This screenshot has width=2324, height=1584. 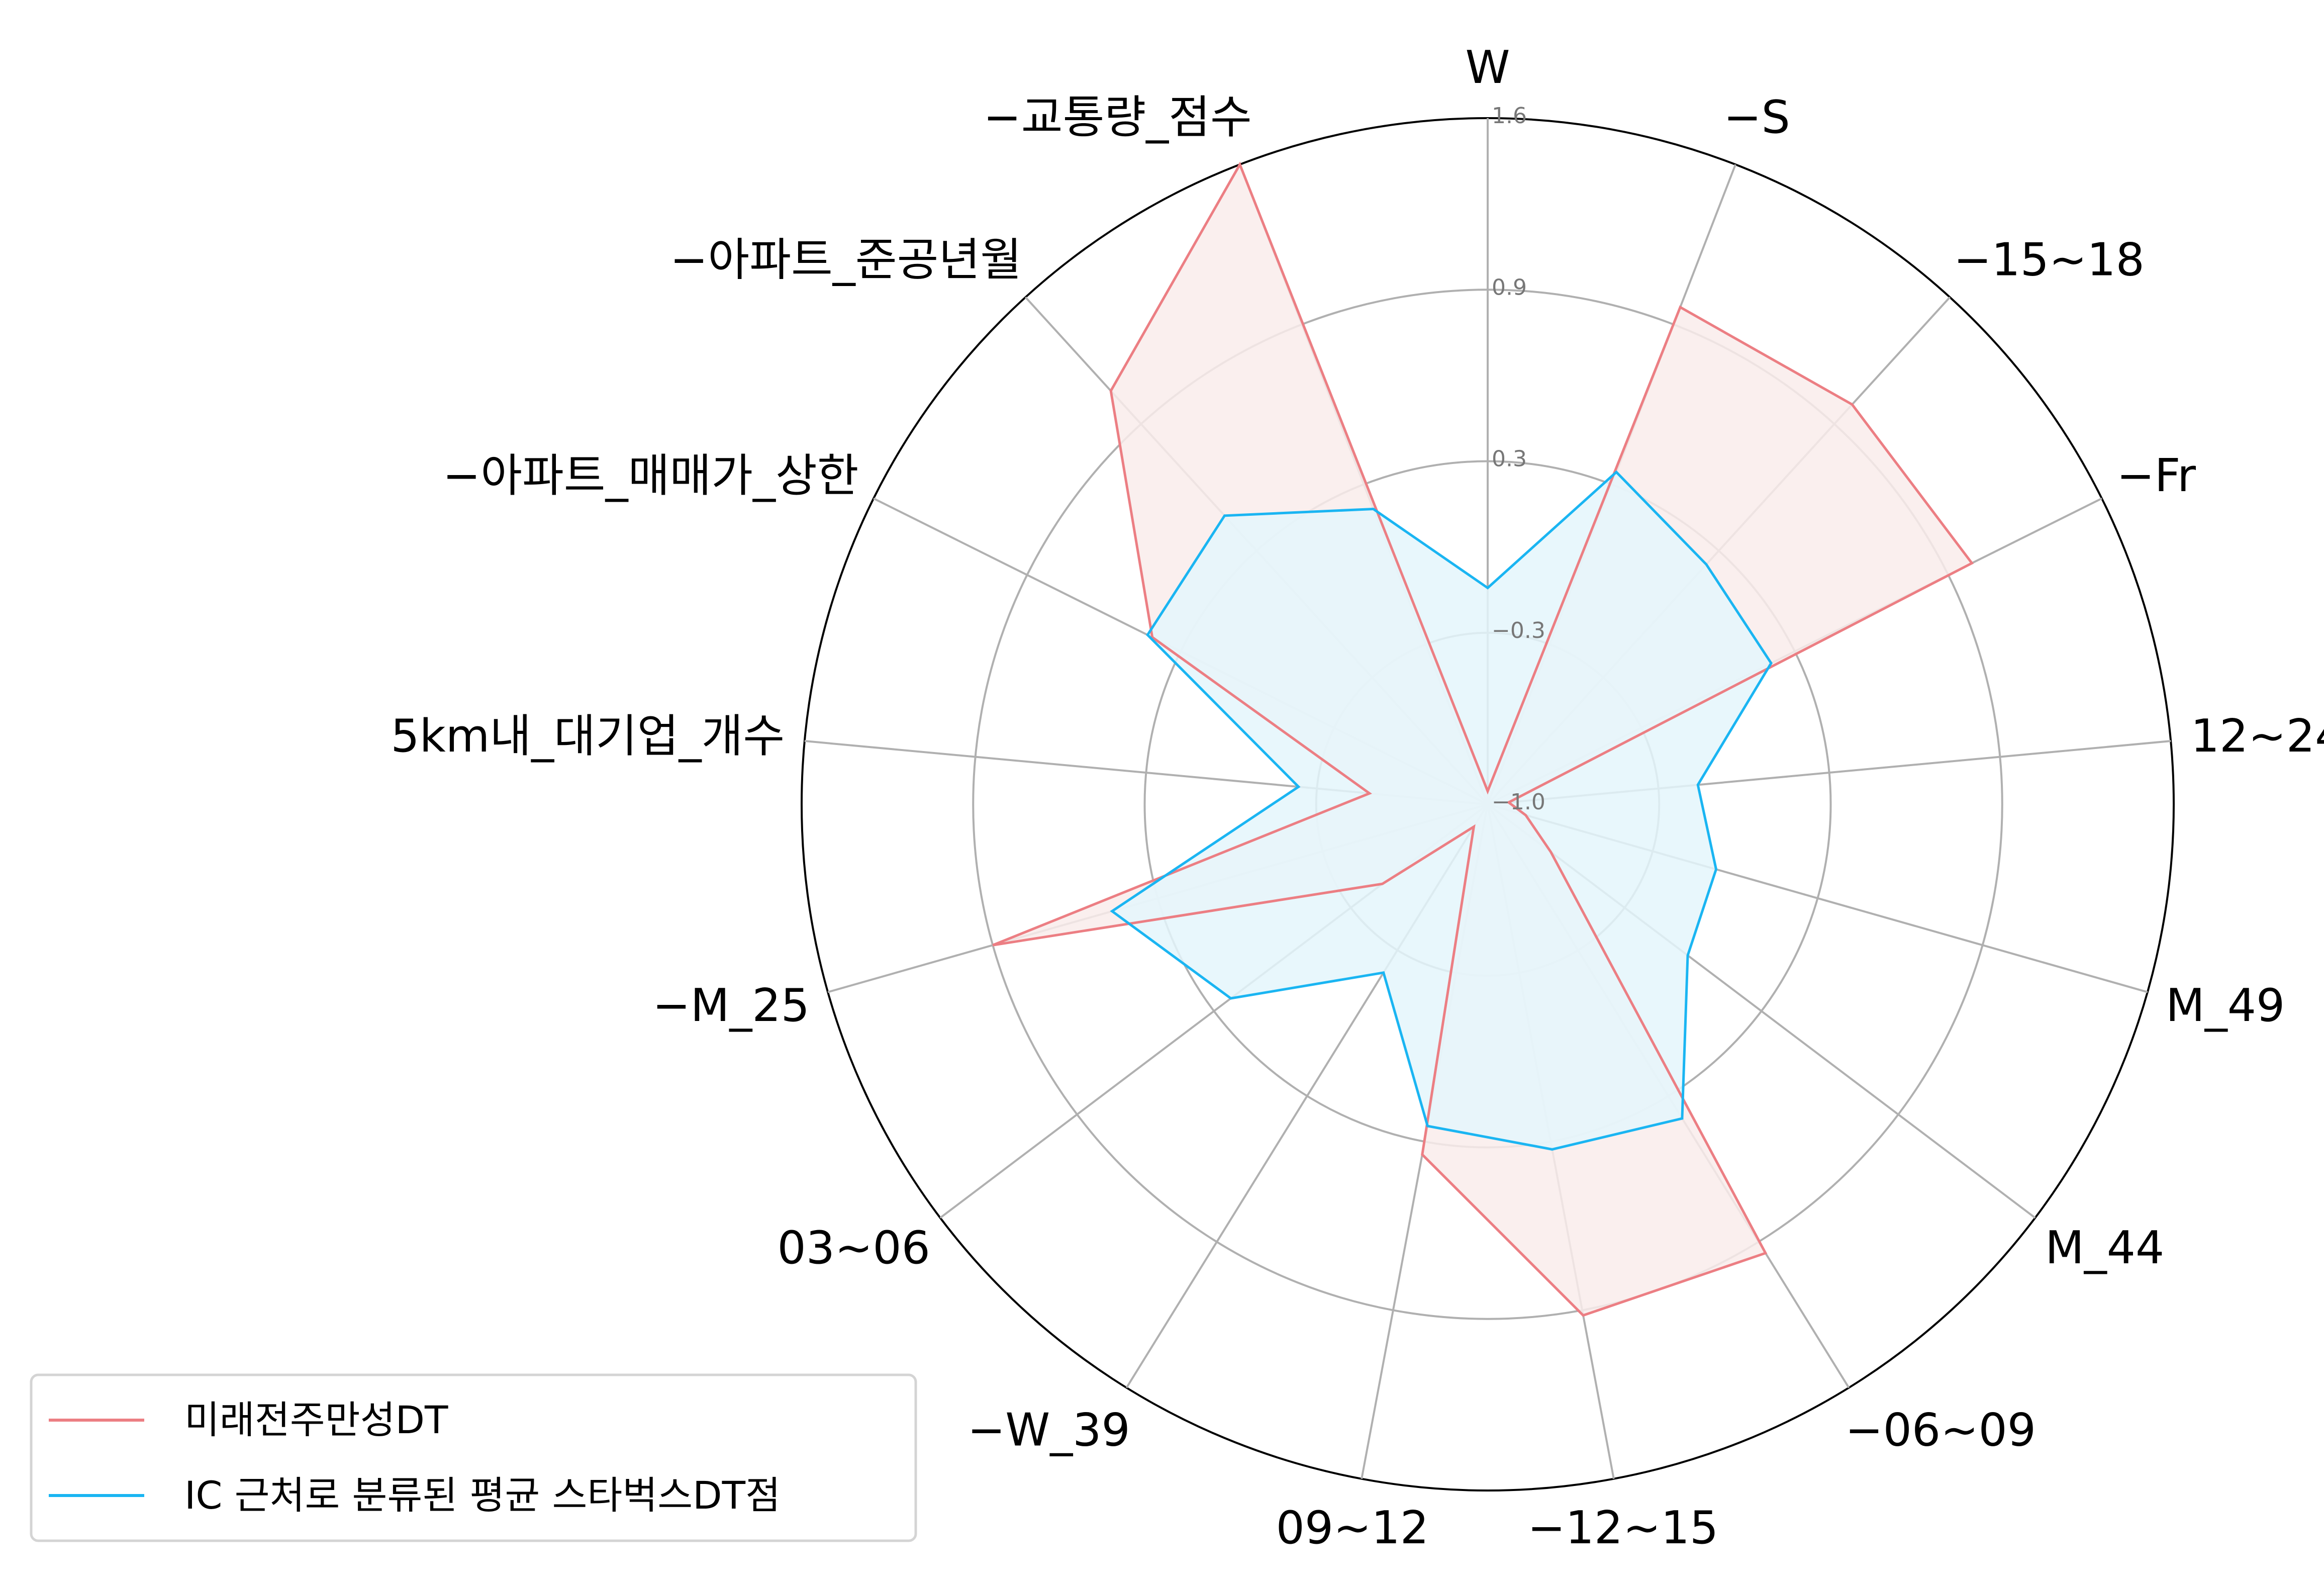 What do you see at coordinates (2156, 475) in the screenshot?
I see `axis-label: −Fr` at bounding box center [2156, 475].